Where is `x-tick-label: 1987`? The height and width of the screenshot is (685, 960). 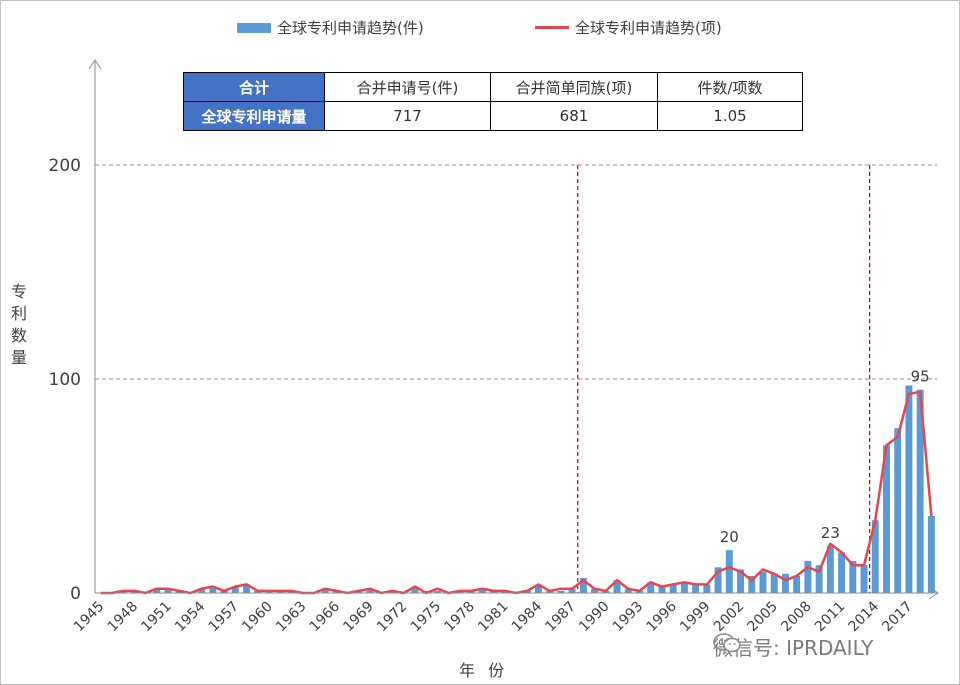
x-tick-label: 1987 is located at coordinates (560, 617).